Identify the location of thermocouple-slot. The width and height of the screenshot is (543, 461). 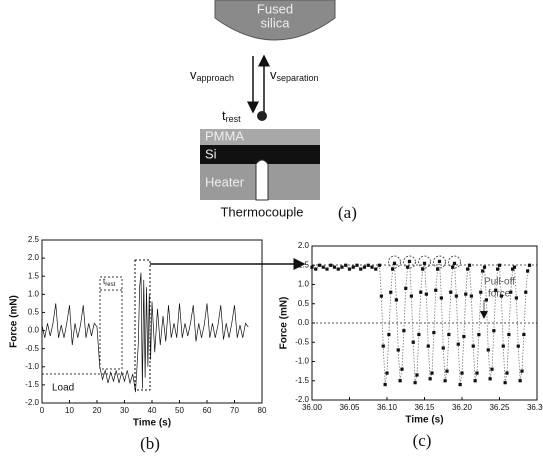
(262, 180).